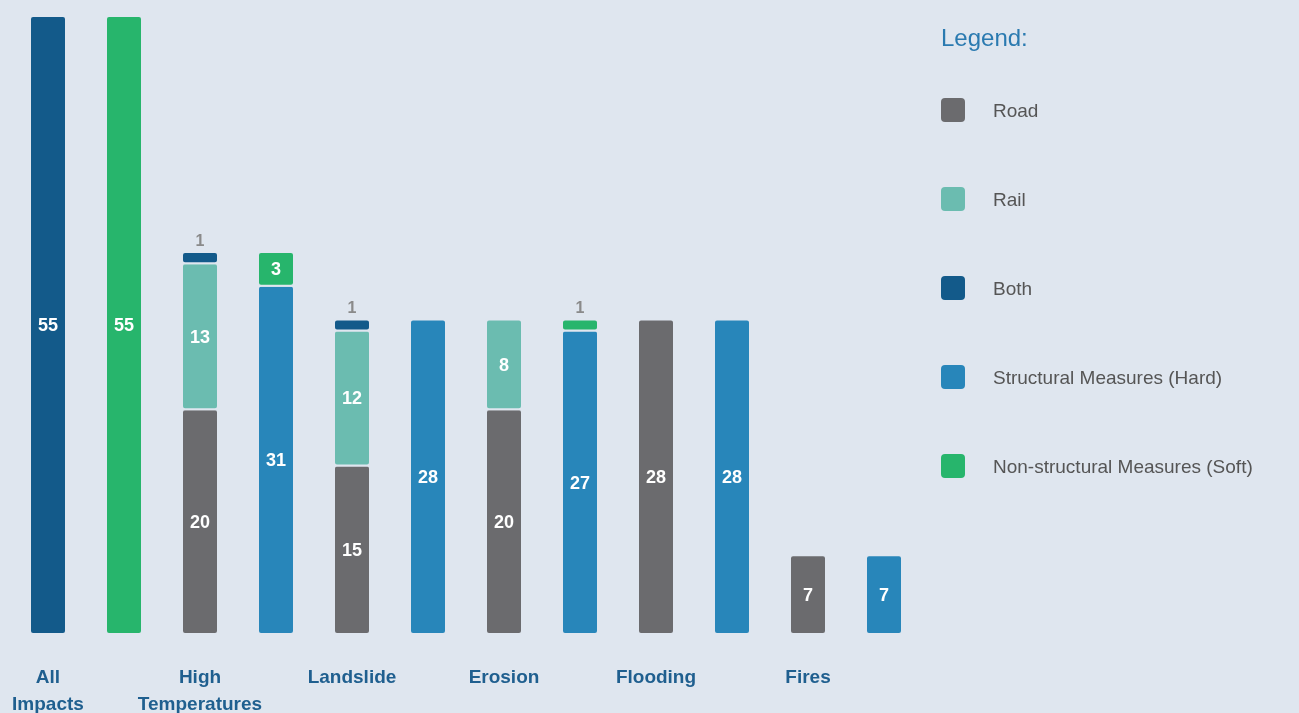  I want to click on data-label: 31, so click(276, 460).